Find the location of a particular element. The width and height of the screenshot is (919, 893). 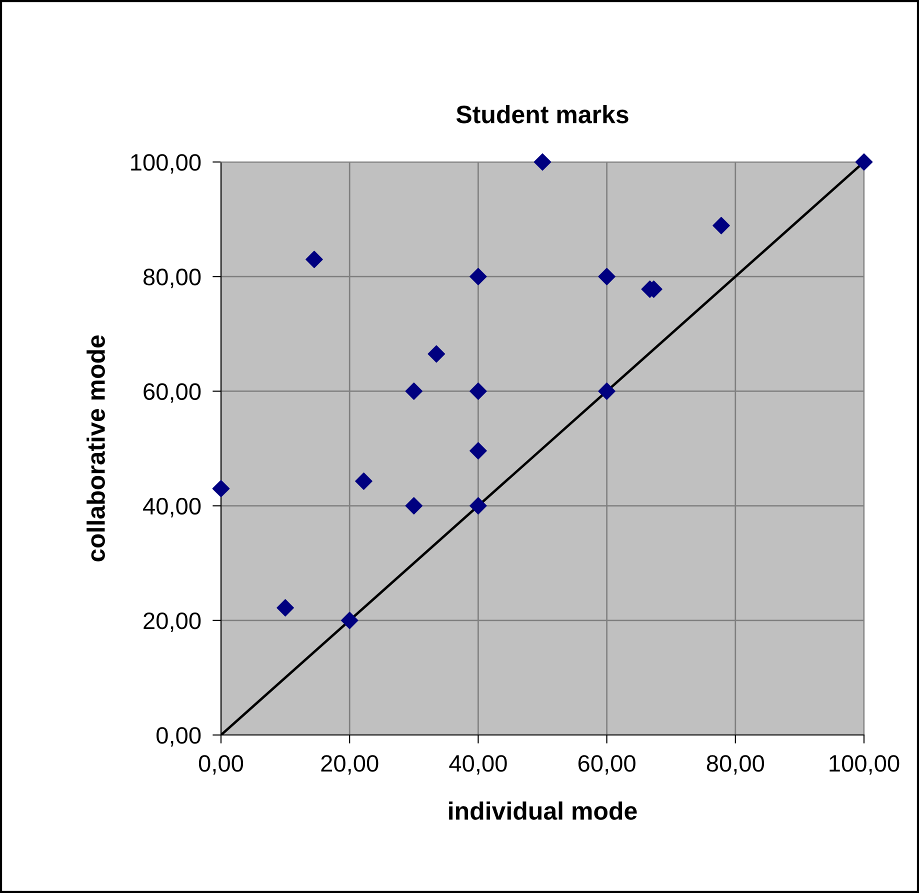

x-tick-label: 100,00 is located at coordinates (865, 765).